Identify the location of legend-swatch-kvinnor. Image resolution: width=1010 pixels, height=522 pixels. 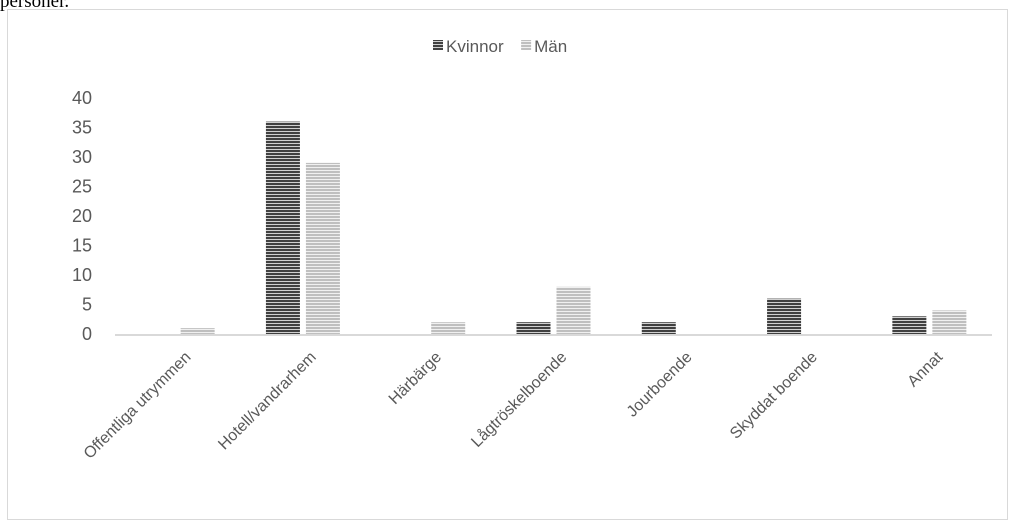
(438, 45).